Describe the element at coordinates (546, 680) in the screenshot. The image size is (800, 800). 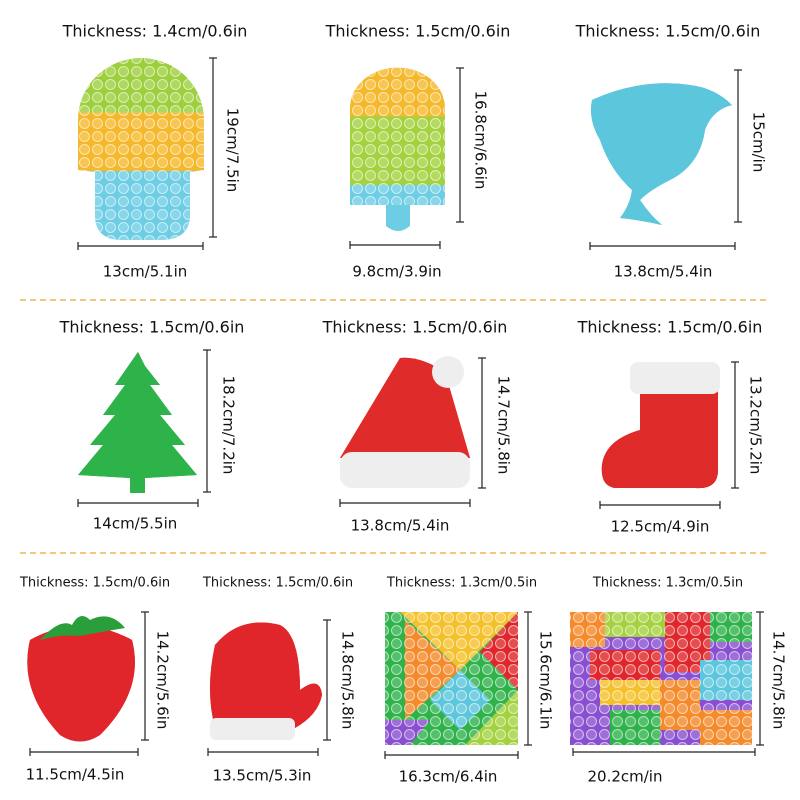
I see `height-label: 15.6cm/6.1in` at that location.